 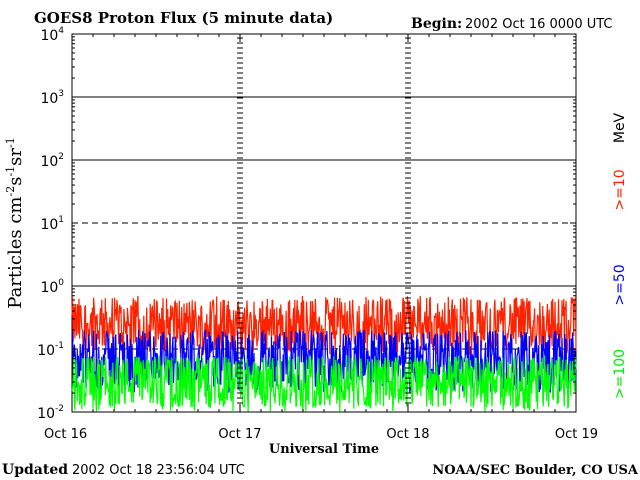 I want to click on y-tick-label-exponent: -1, so click(x=59, y=346).